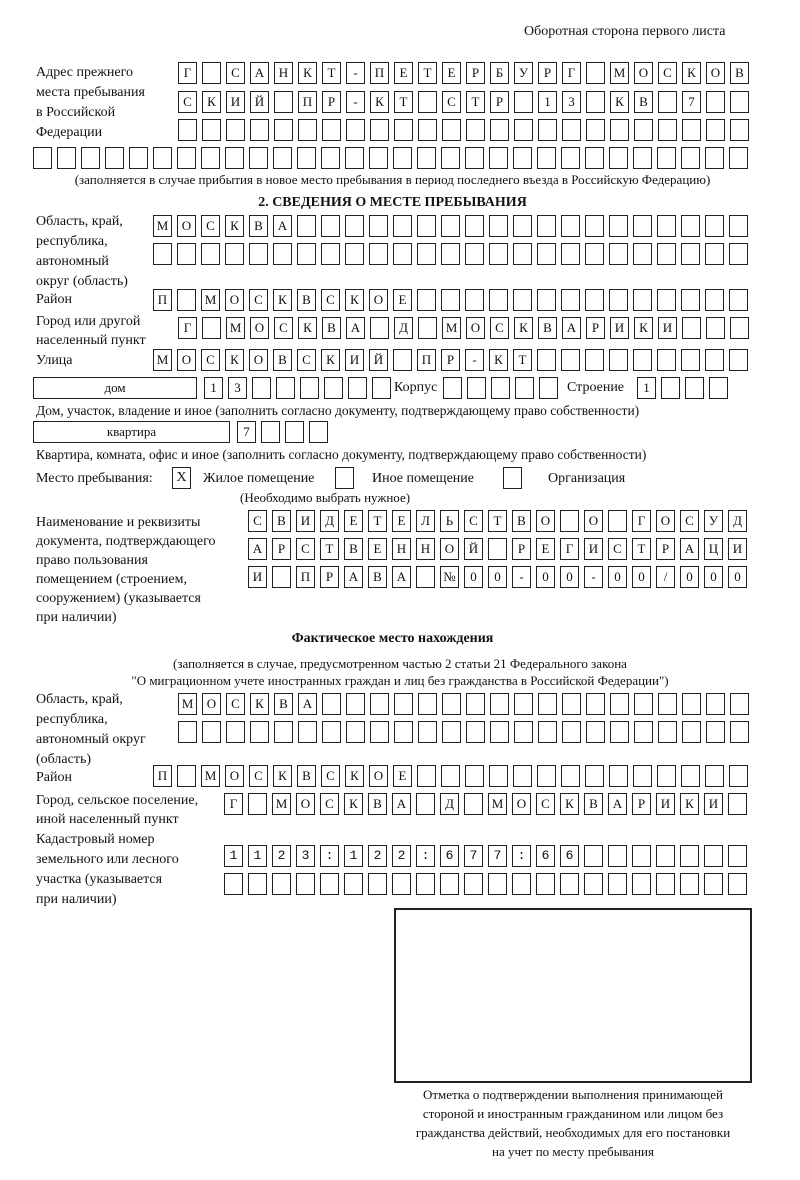 The width and height of the screenshot is (800, 1180). I want to click on char-box: Д, so click(403, 328).